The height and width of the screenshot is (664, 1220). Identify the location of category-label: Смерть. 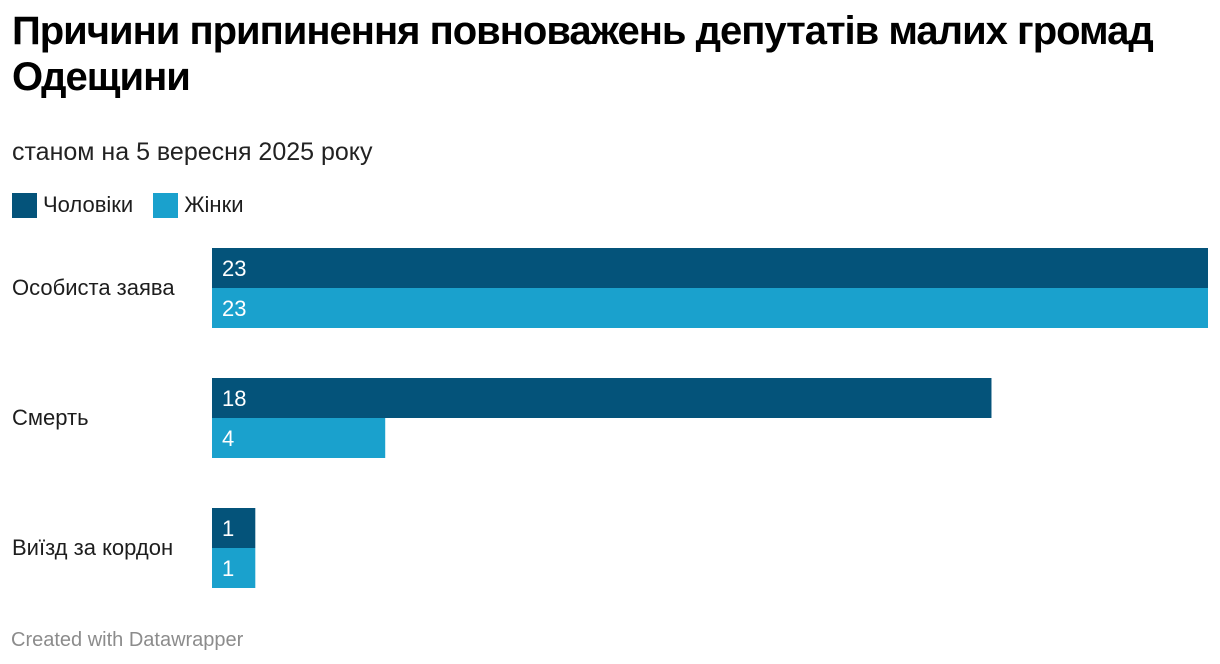
(50, 417).